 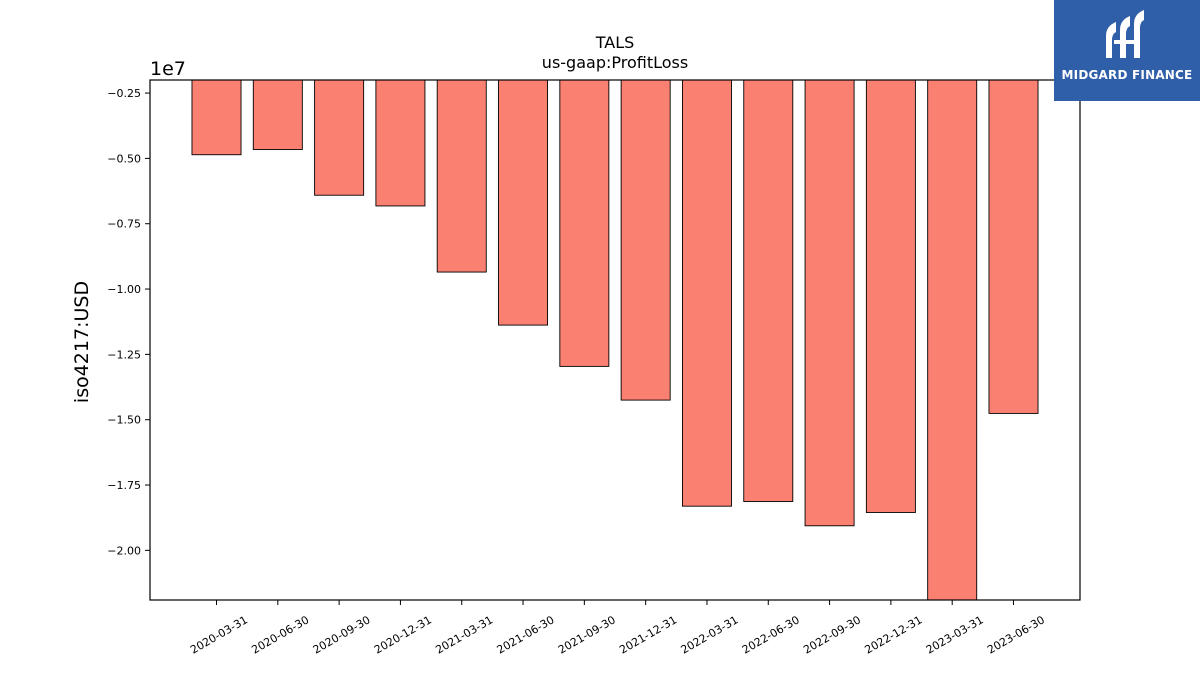 I want to click on y-tick-label: −1.25, so click(x=124, y=354).